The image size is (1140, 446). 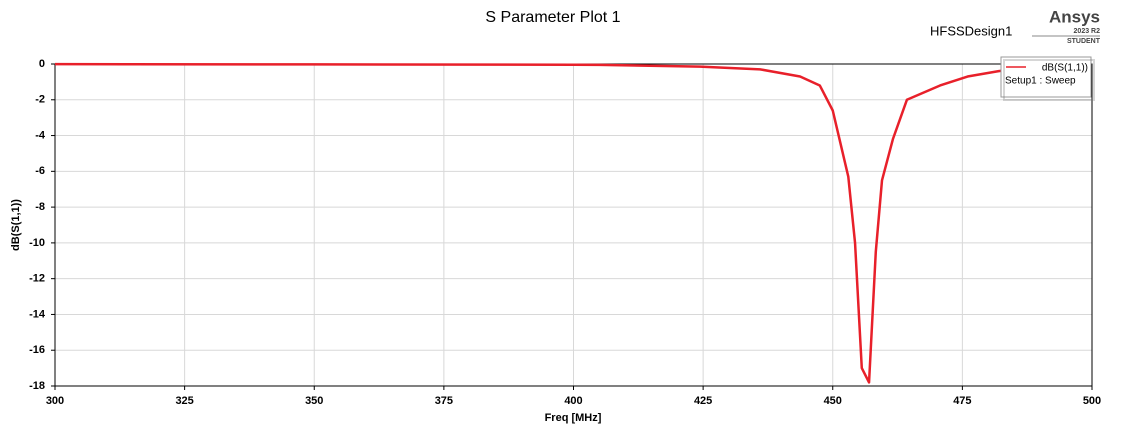 I want to click on y-tick-label: -6, so click(x=40, y=171).